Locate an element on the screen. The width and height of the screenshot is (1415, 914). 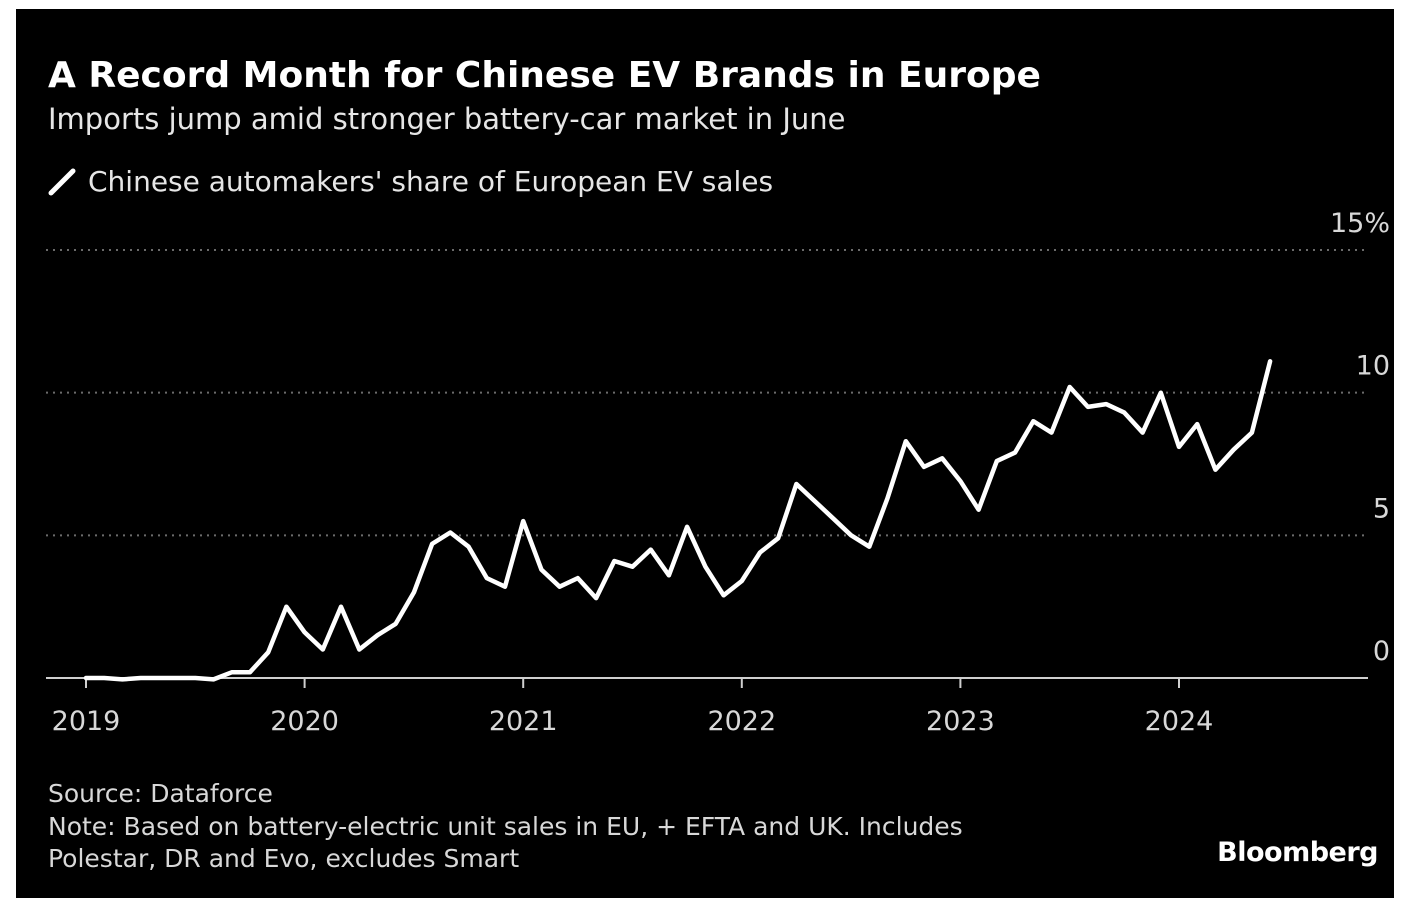
x-tick-label: 2019 is located at coordinates (86, 721).